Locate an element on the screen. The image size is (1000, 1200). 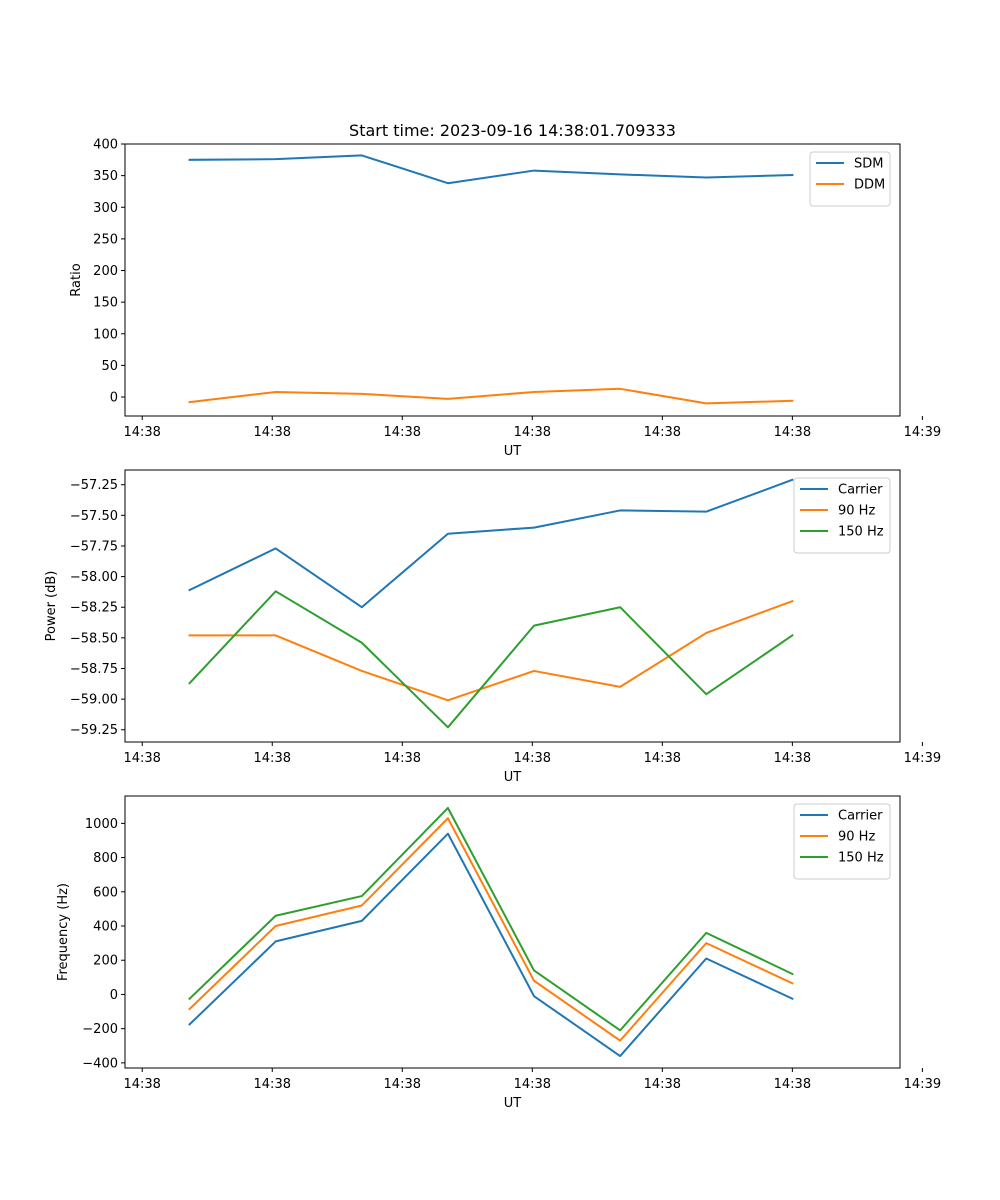
y-tick-label: −59.00 is located at coordinates (94, 700).